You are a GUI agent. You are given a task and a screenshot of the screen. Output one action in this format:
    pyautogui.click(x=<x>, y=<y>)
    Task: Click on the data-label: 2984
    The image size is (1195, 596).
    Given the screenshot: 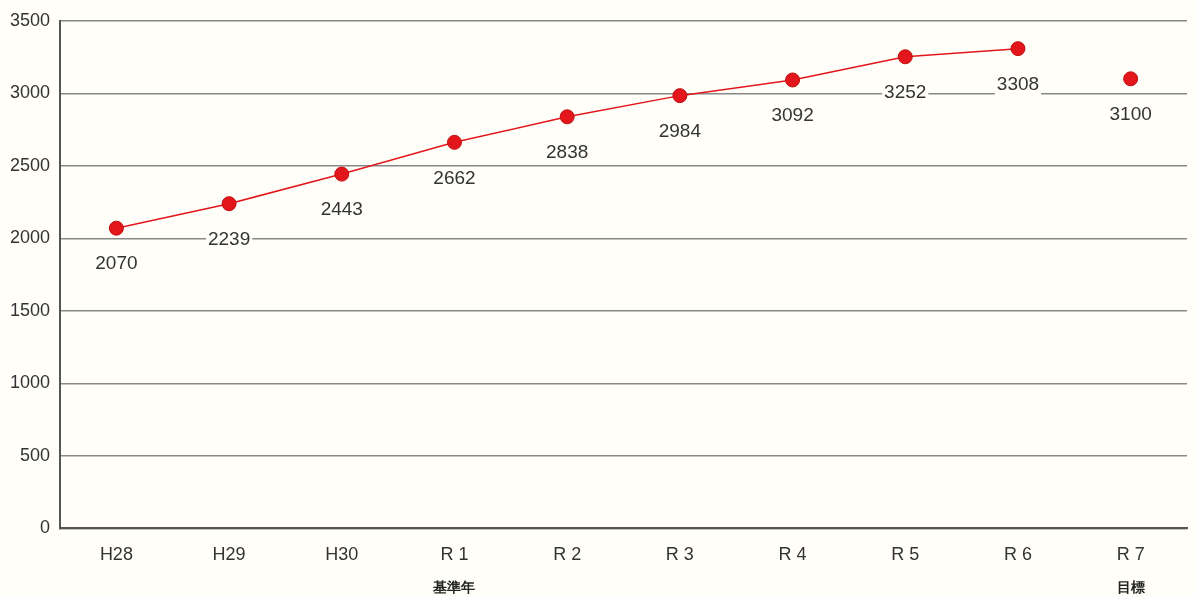 What is the action you would take?
    pyautogui.click(x=680, y=130)
    